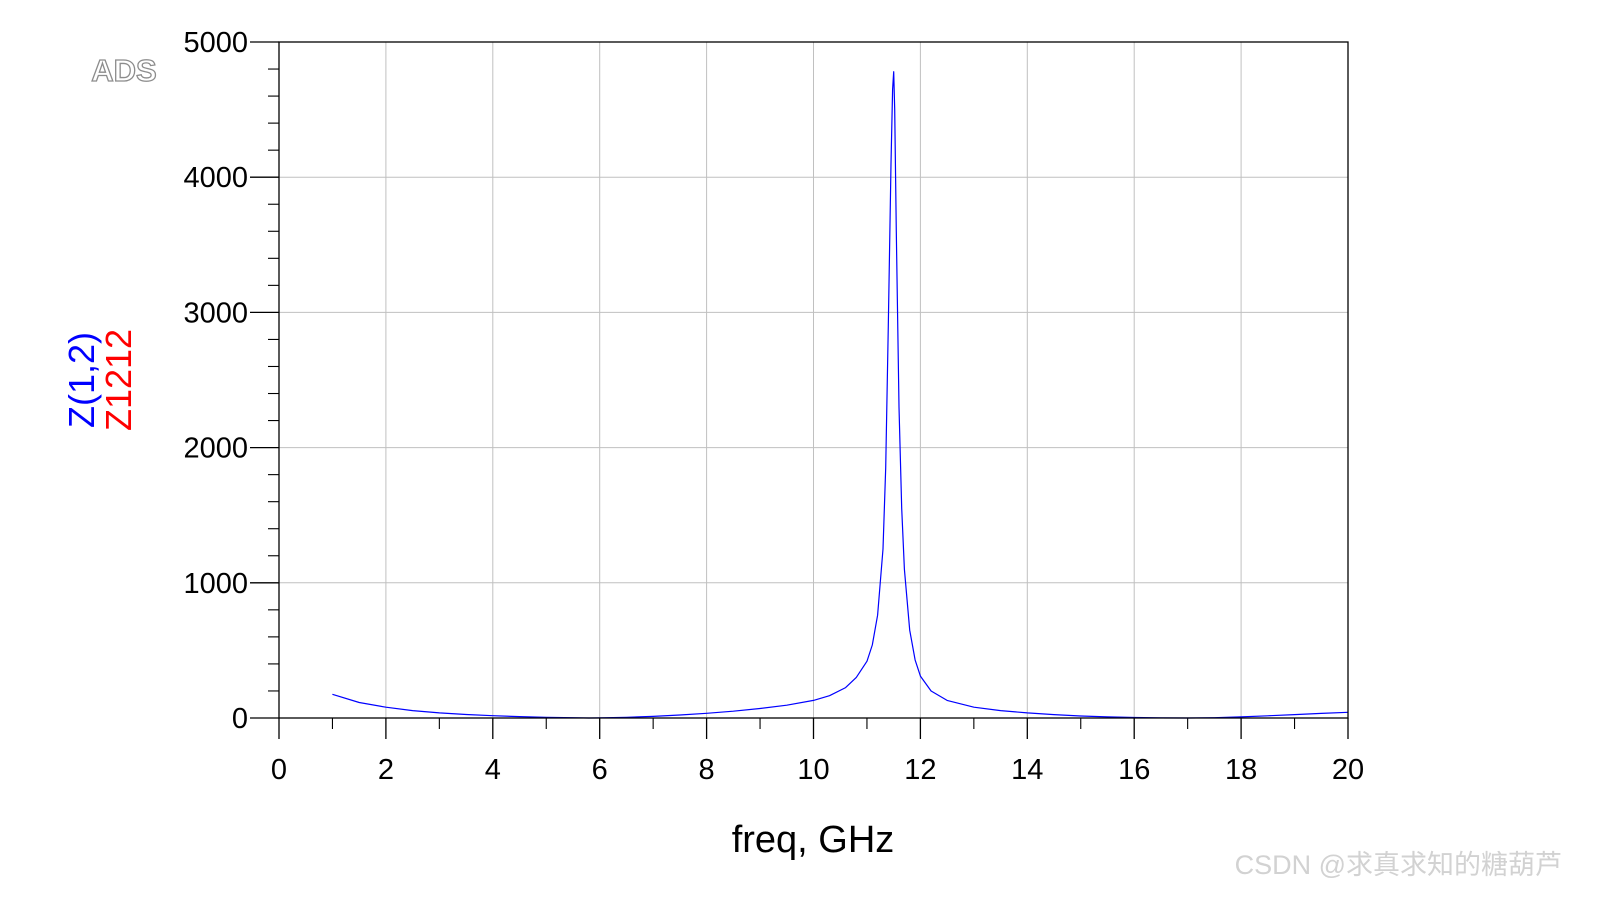 This screenshot has height=914, width=1608. I want to click on x-axis-label: freq, GHz, so click(813, 840).